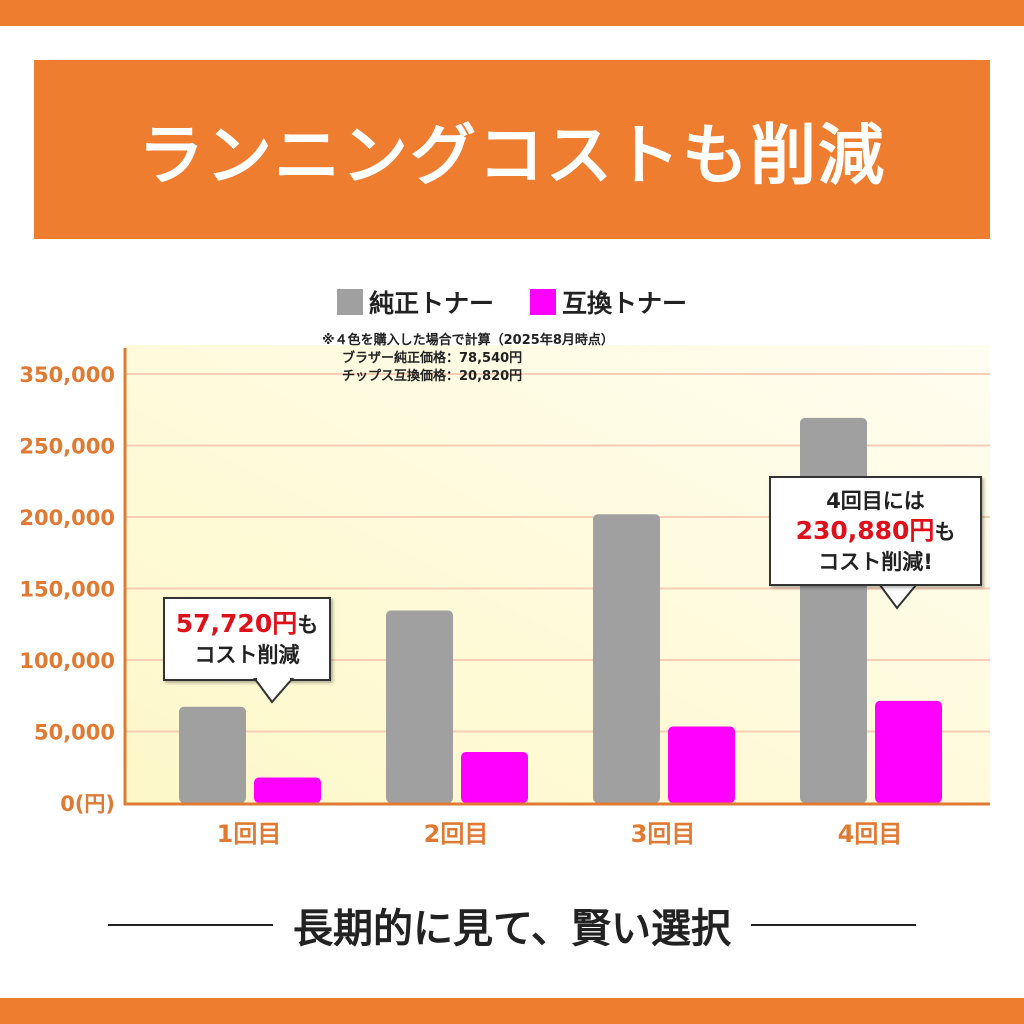 The width and height of the screenshot is (1024, 1024). Describe the element at coordinates (432, 358) in the screenshot. I see `note-line: ブラザー純正価格：78,540円` at that location.